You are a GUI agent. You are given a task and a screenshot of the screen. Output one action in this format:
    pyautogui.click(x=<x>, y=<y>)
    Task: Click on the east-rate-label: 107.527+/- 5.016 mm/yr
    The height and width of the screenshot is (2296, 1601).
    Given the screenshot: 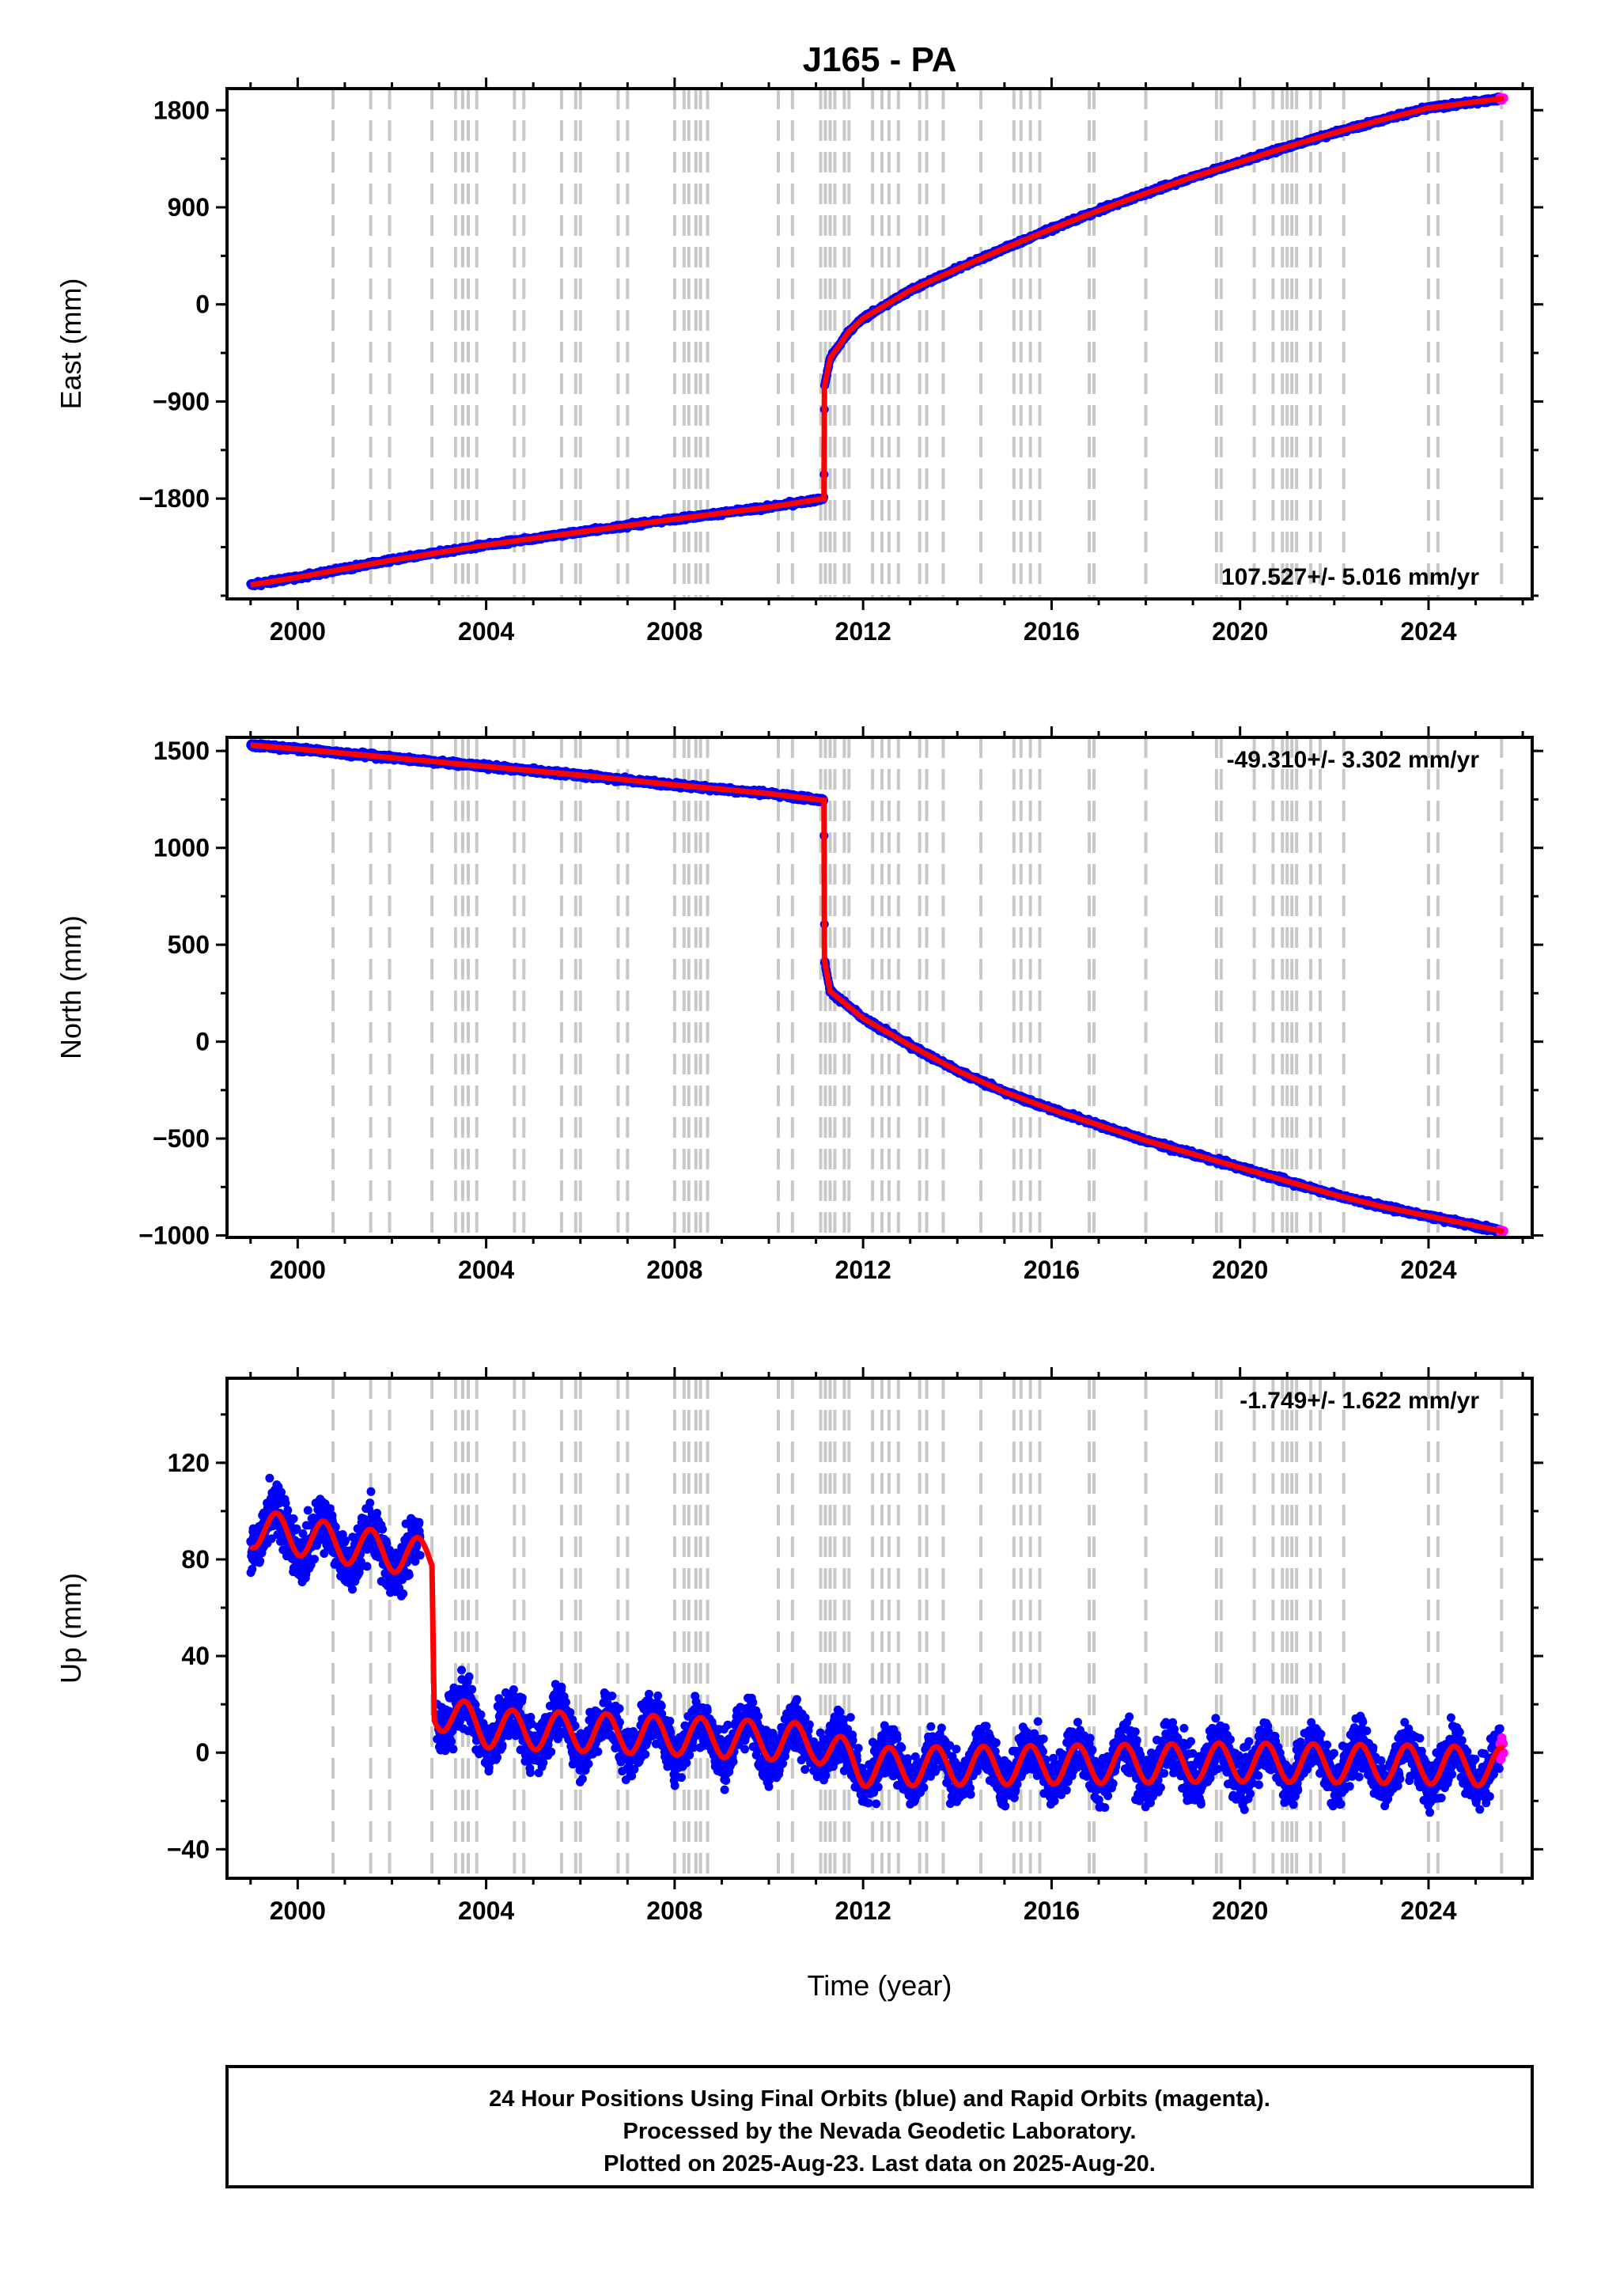 What is the action you would take?
    pyautogui.click(x=1350, y=577)
    